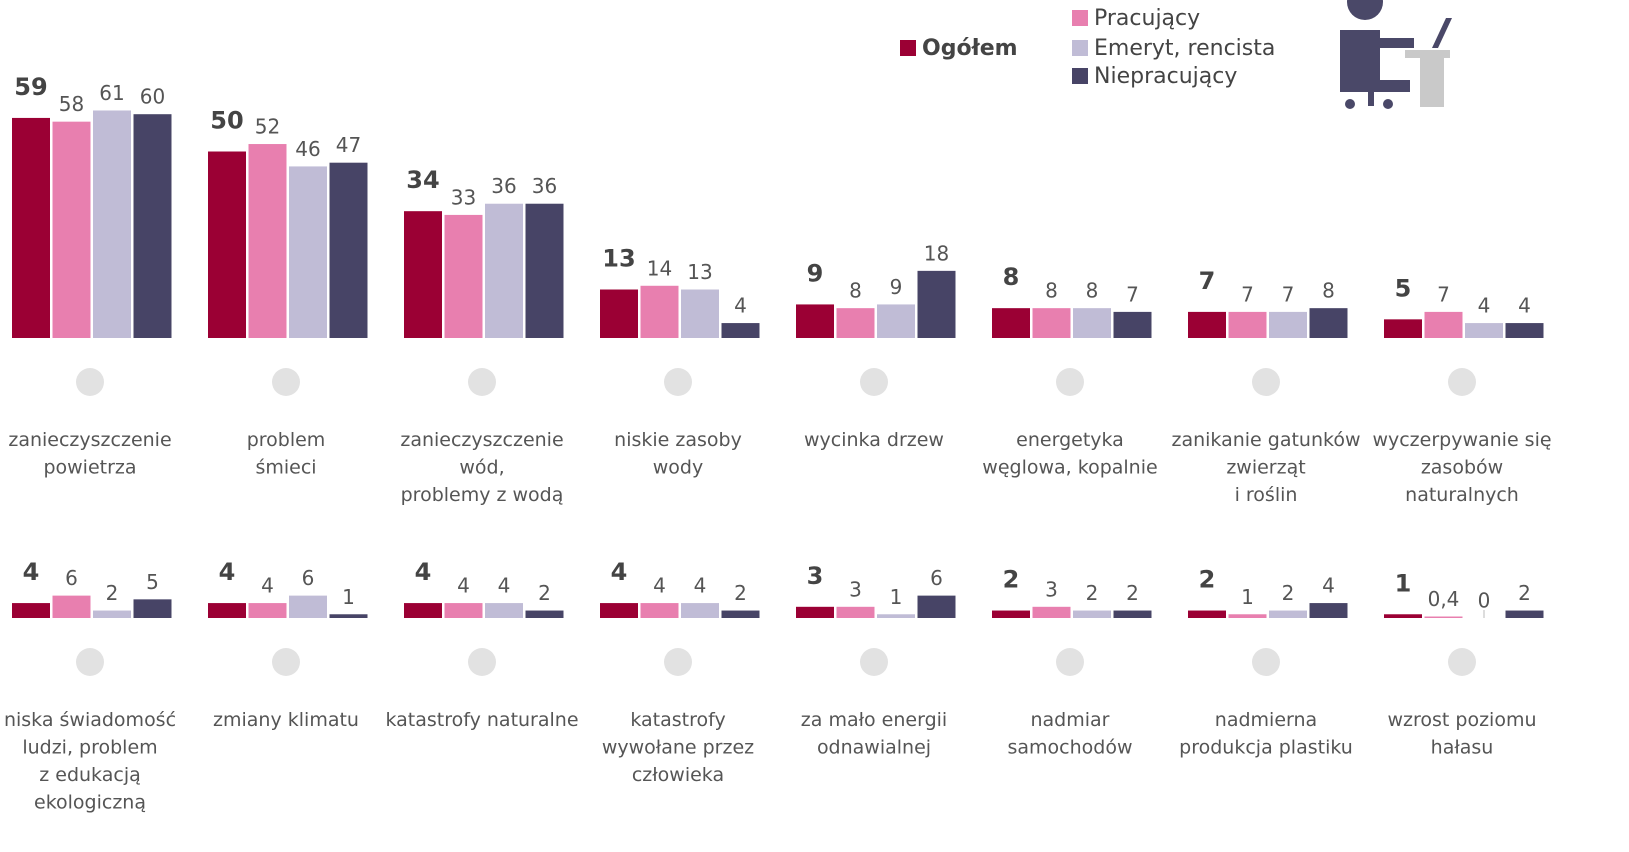  What do you see at coordinates (89, 454) in the screenshot?
I see `category-label: zanieczyszczenie powietrza` at bounding box center [89, 454].